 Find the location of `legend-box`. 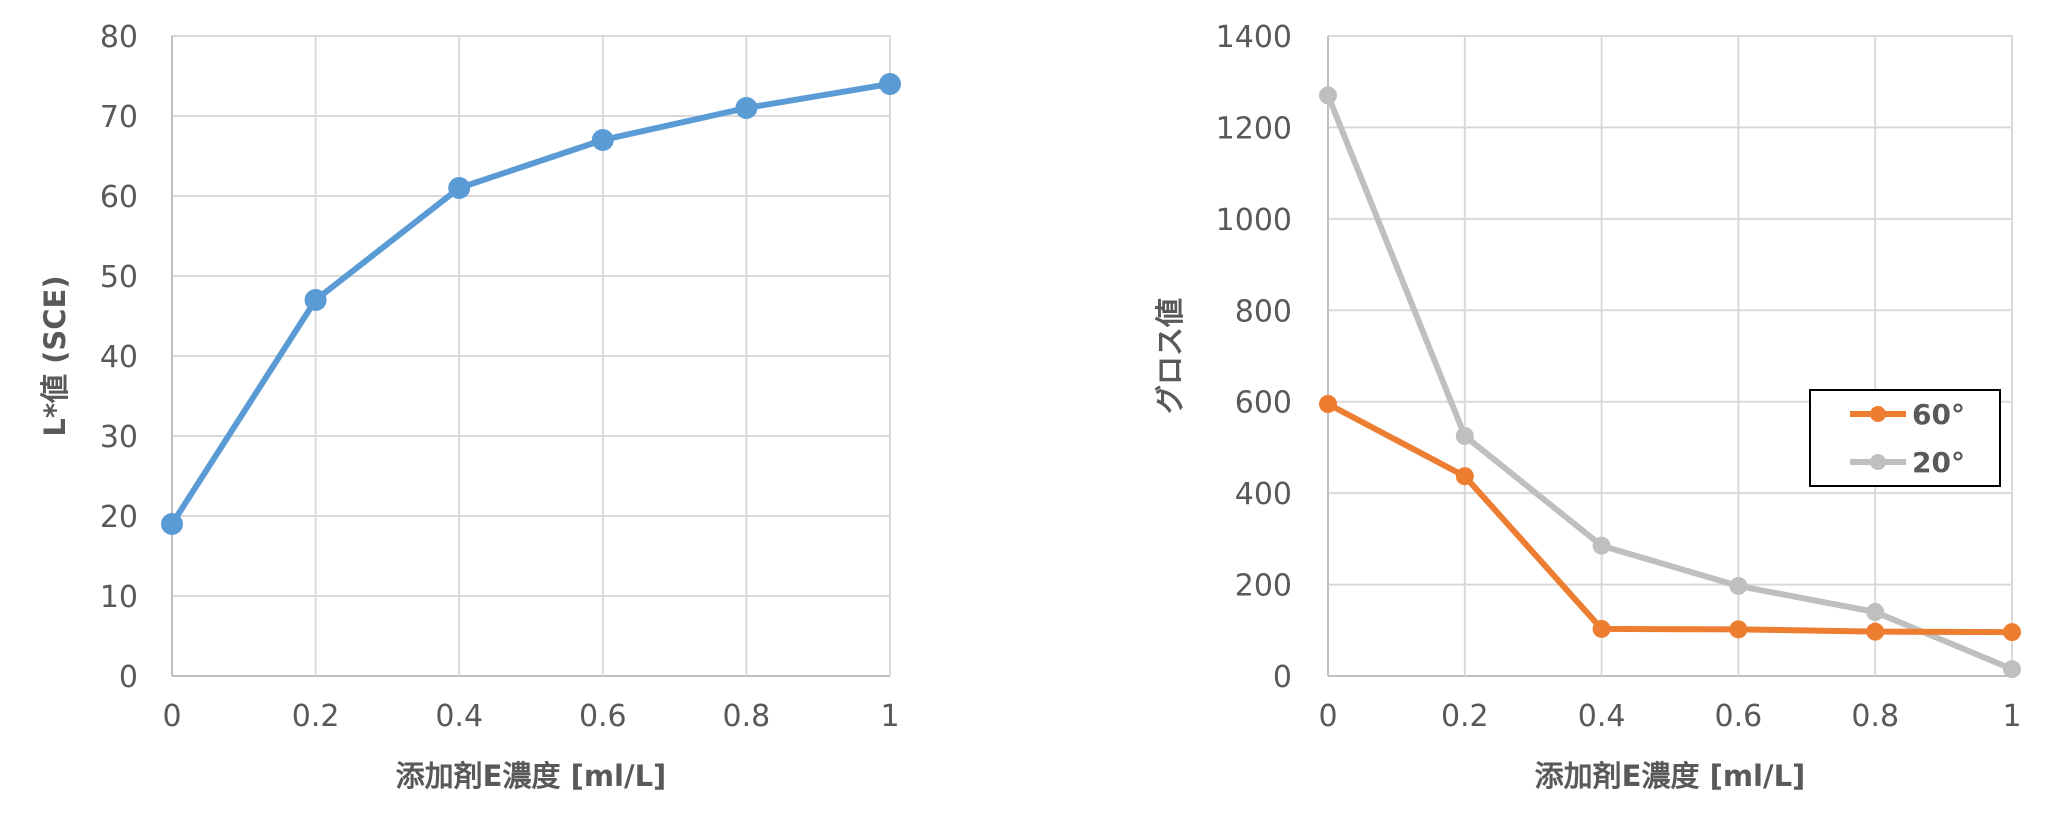

legend-box is located at coordinates (1905, 438).